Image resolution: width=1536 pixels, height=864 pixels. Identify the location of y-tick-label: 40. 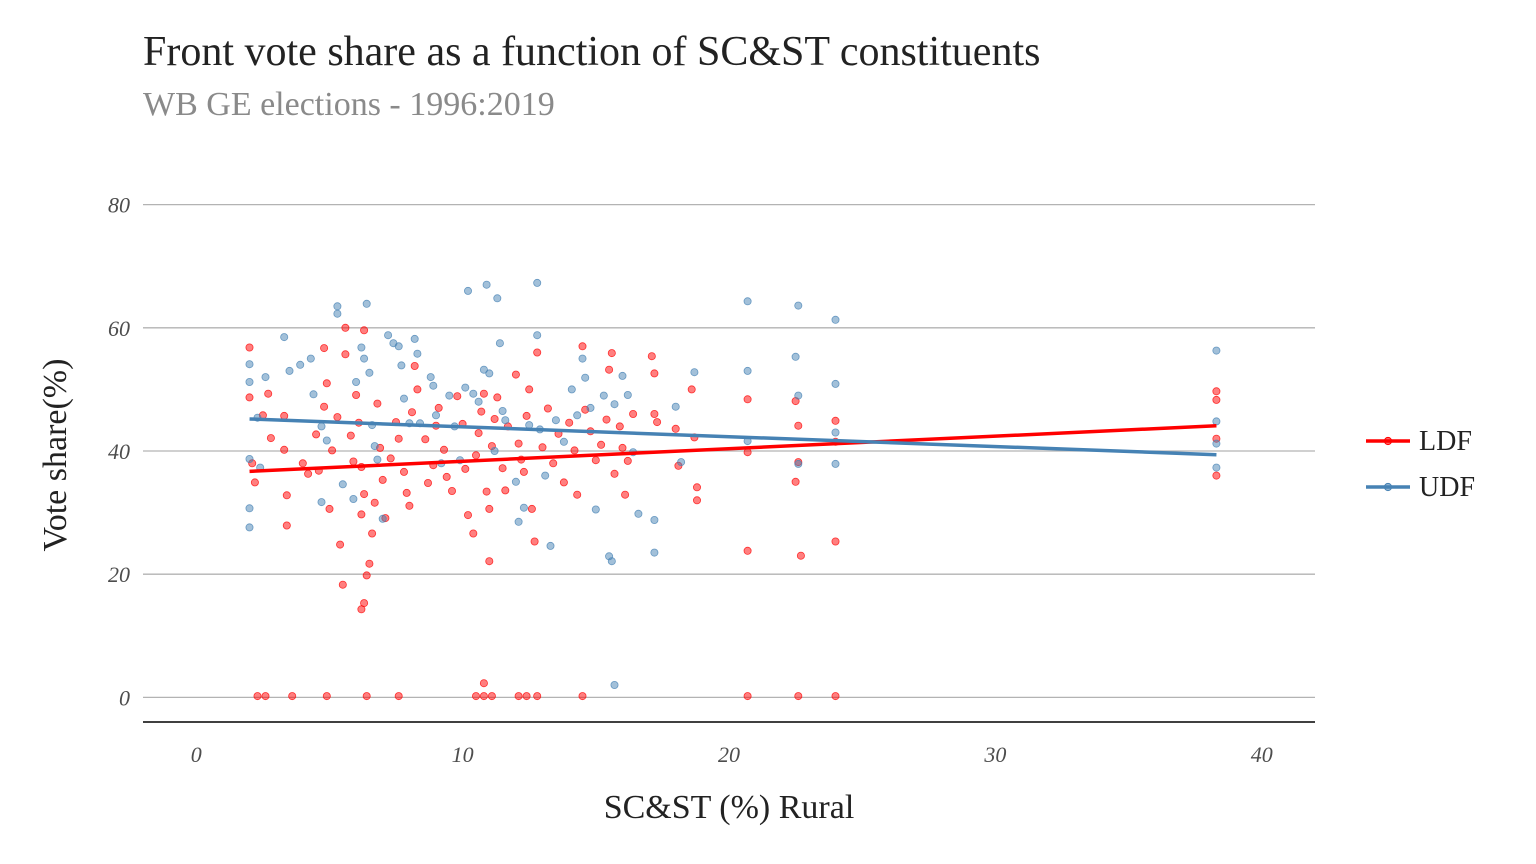
(119, 451).